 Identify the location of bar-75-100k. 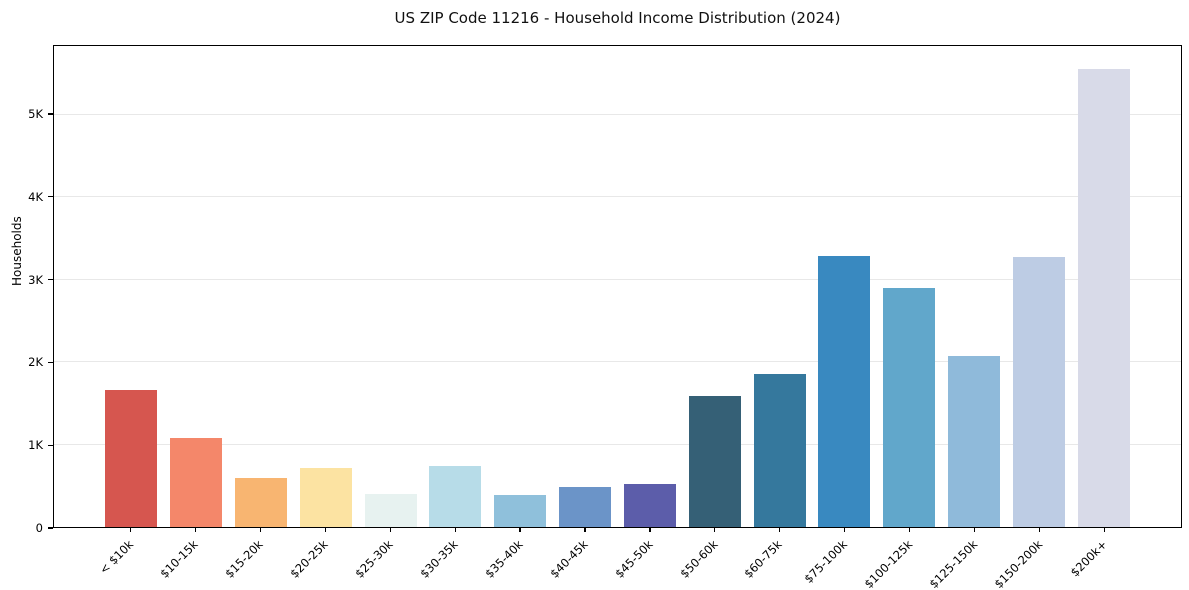
(844, 391).